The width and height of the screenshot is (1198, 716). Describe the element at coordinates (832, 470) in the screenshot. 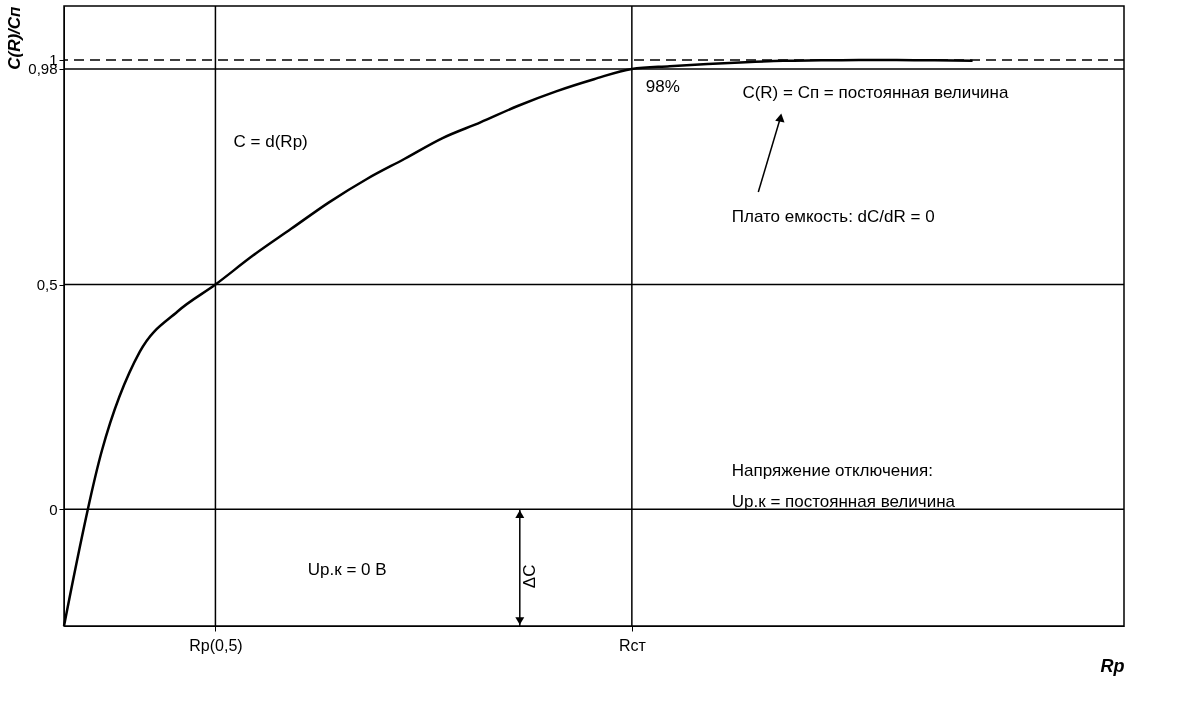

I see `annotation: Напряжение отключения:` at that location.